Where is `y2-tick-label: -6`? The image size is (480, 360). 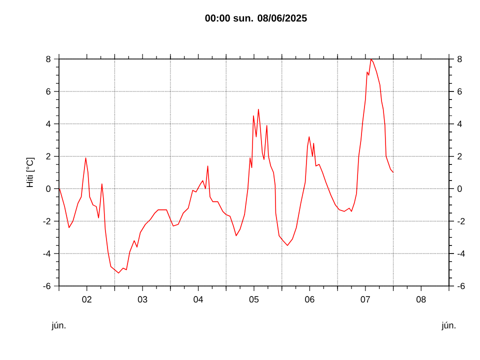 y2-tick-label: -6 is located at coordinates (461, 286).